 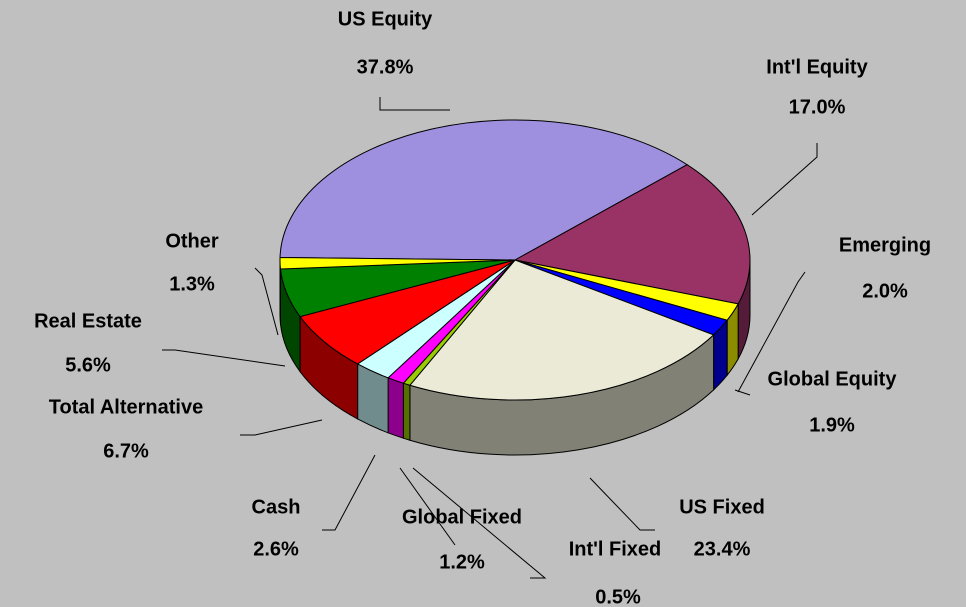 I want to click on slice-label: Global Equity, so click(x=833, y=379).